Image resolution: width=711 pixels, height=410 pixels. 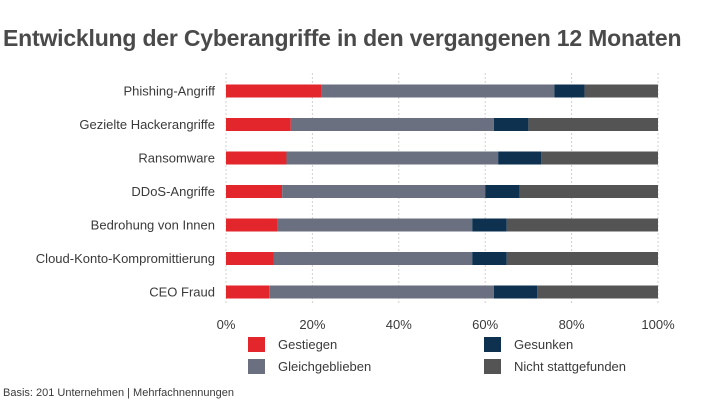 I want to click on category-label: Gezielte Hackerangriffe, so click(x=147, y=124).